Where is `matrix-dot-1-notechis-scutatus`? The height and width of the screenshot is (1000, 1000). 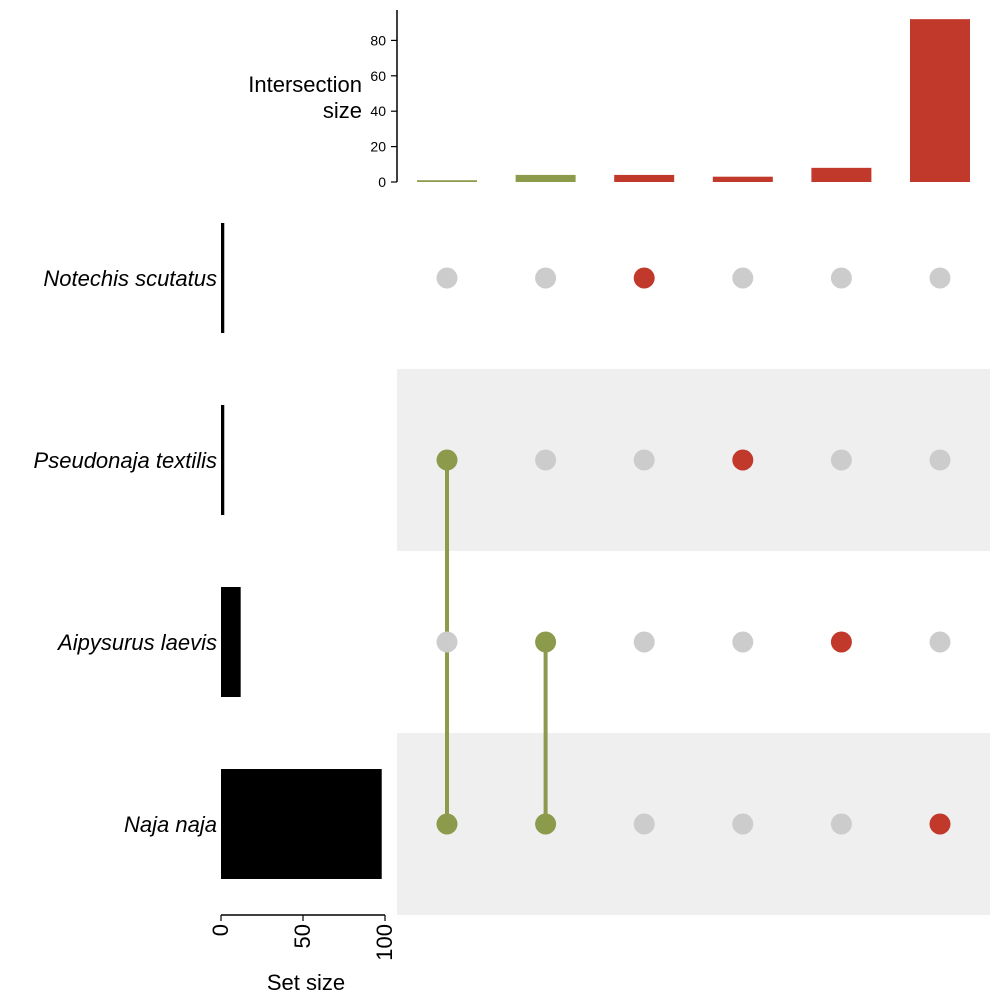
matrix-dot-1-notechis-scutatus is located at coordinates (447, 278).